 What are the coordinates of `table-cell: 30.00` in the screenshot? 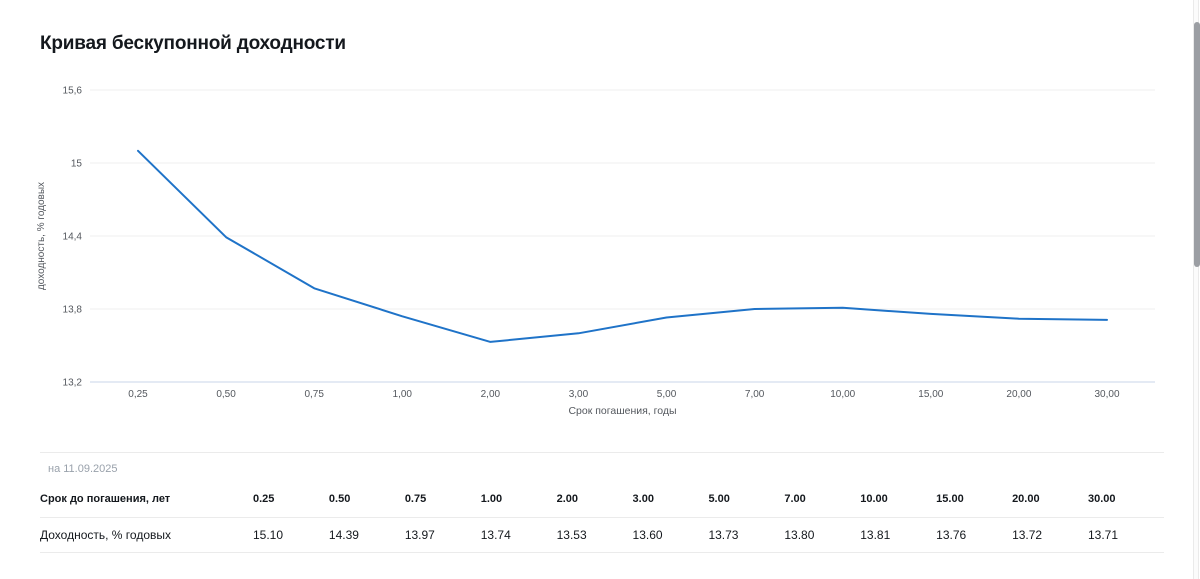 It's located at (1101, 498).